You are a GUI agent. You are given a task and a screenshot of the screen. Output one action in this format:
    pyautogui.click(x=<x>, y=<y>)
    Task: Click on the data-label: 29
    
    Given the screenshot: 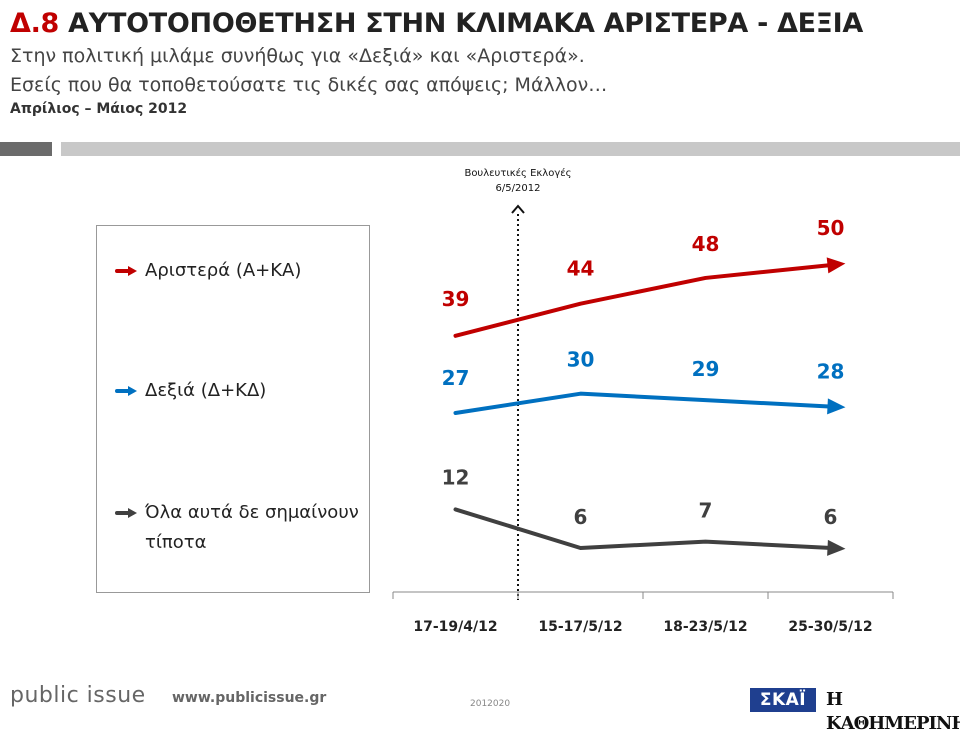 What is the action you would take?
    pyautogui.click(x=706, y=369)
    